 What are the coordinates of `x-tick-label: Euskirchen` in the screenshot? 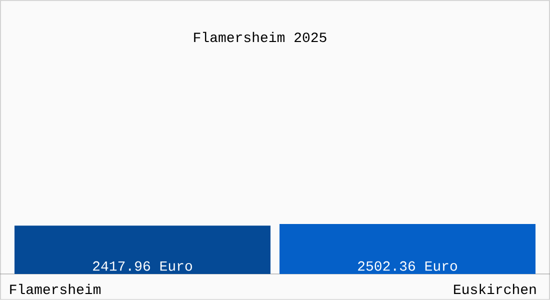 It's located at (495, 289).